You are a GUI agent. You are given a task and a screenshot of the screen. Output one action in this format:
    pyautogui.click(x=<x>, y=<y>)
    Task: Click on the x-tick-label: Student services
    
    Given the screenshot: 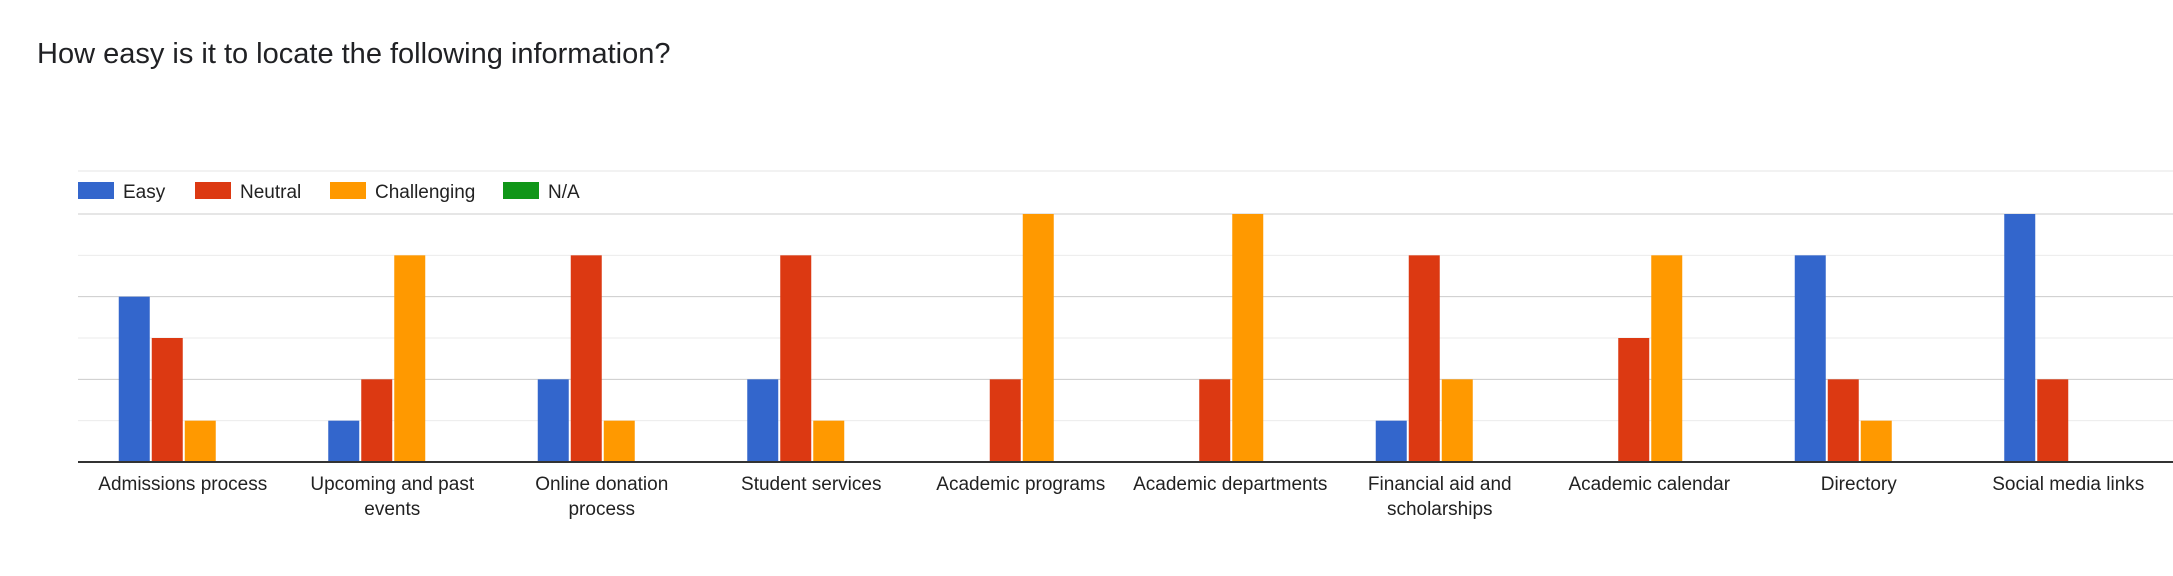 What is the action you would take?
    pyautogui.click(x=811, y=484)
    